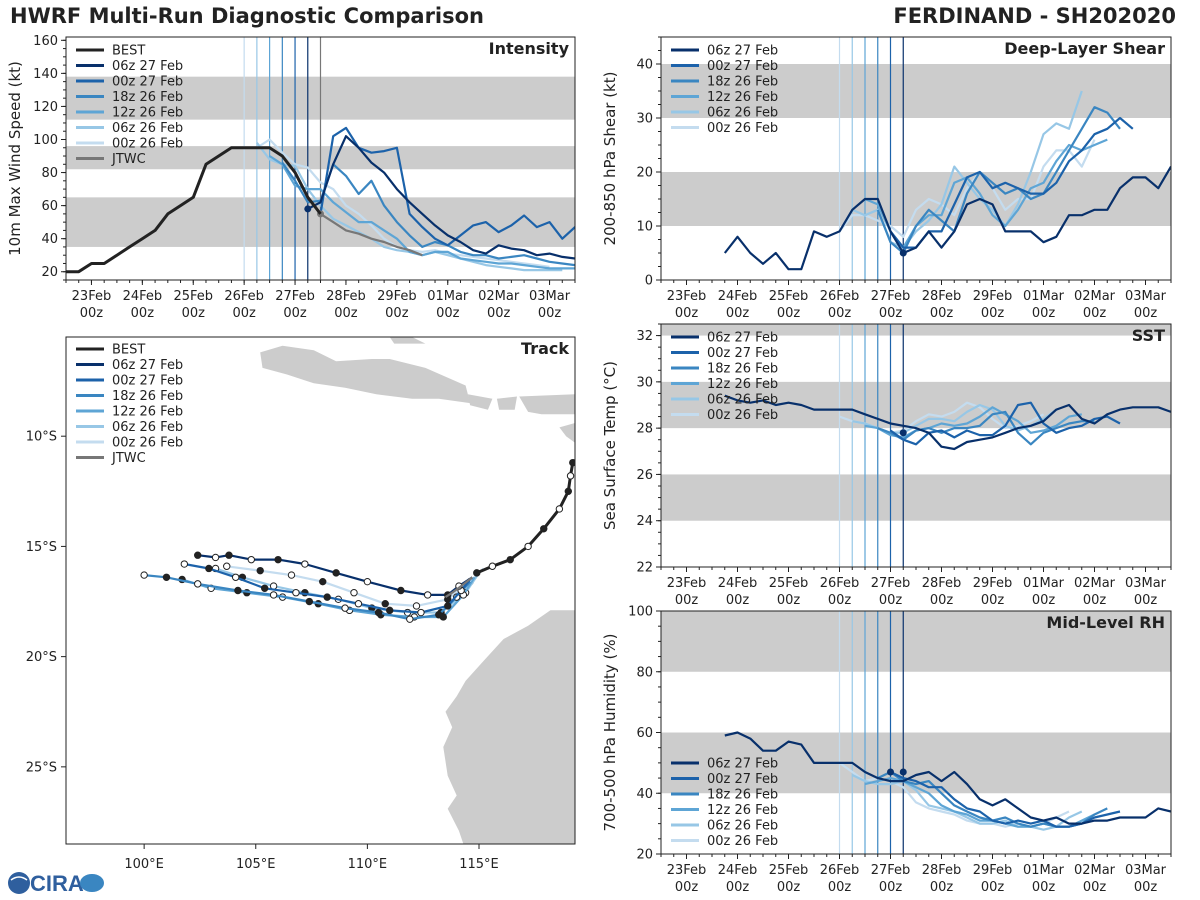 The image size is (1200, 900). I want to click on shear-series-06z-27-feb, so click(947, 218).